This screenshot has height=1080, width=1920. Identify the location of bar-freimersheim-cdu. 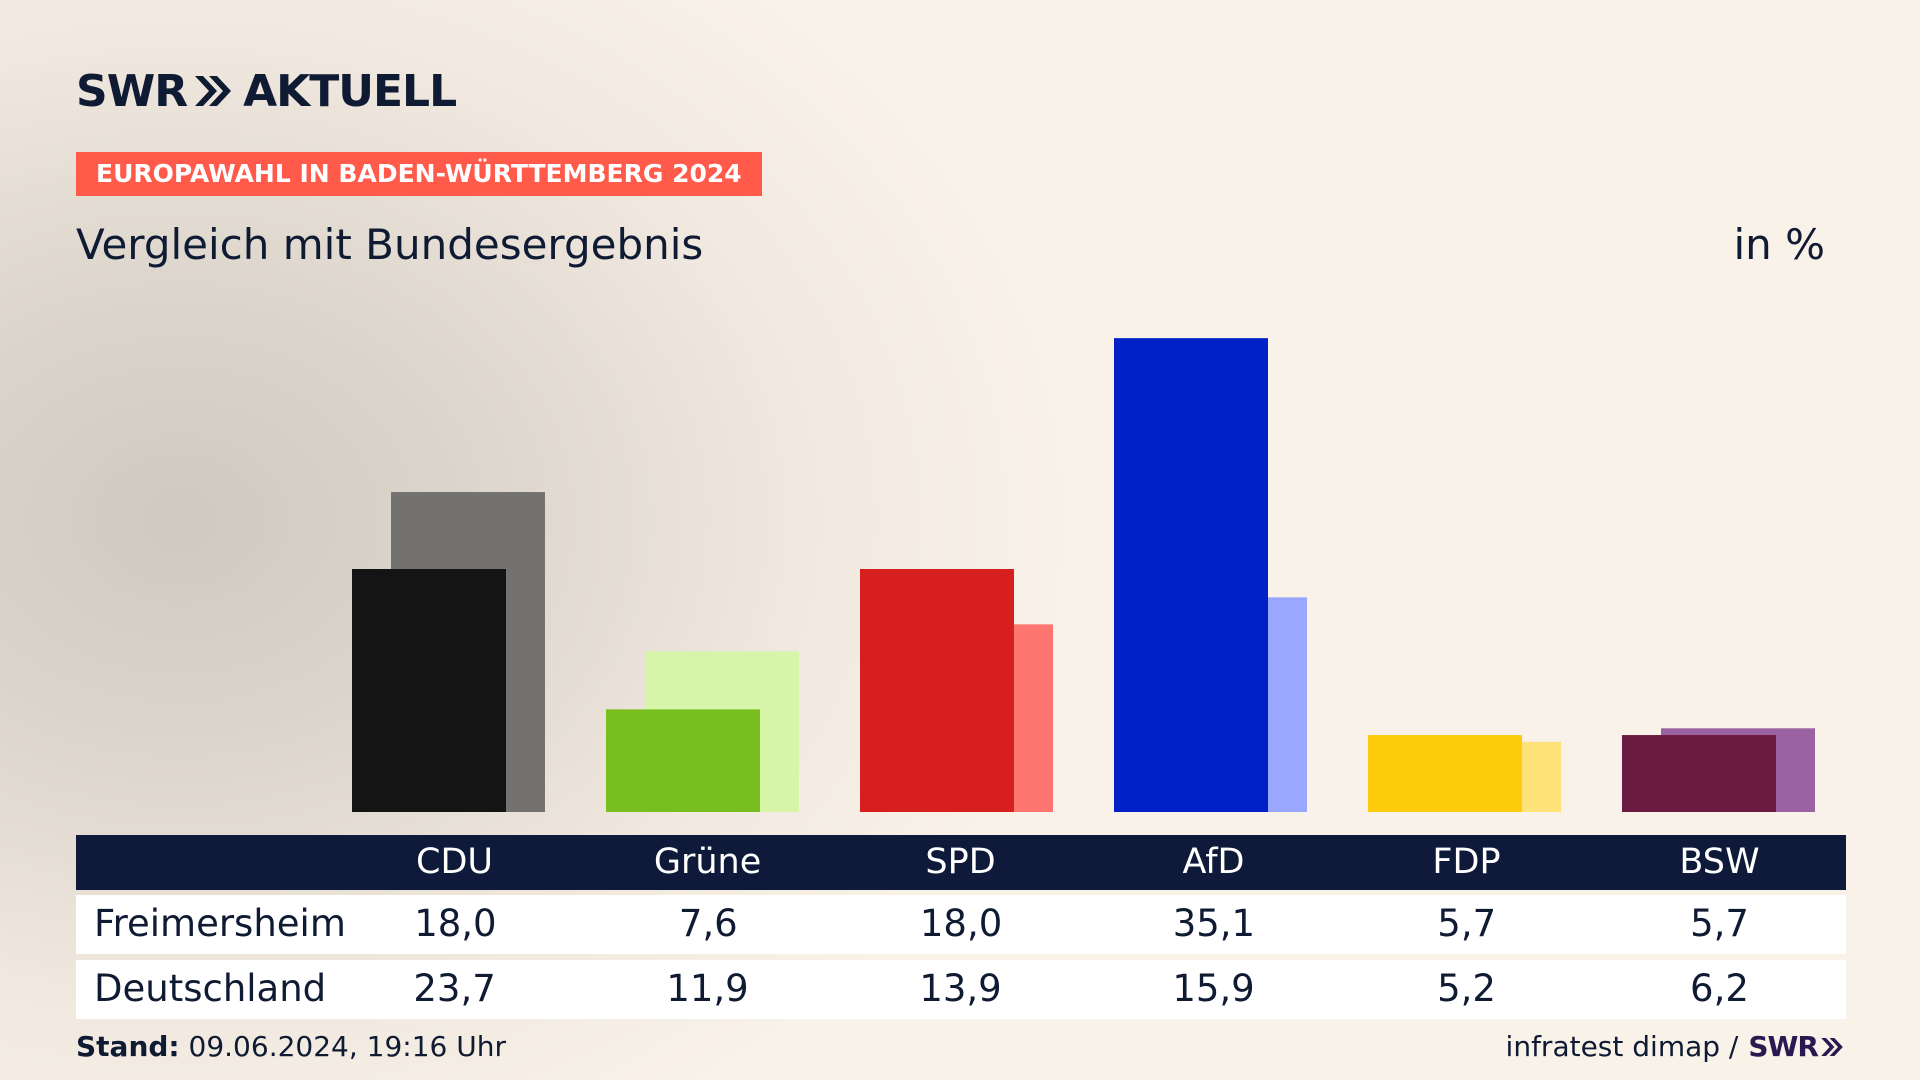
(429, 690).